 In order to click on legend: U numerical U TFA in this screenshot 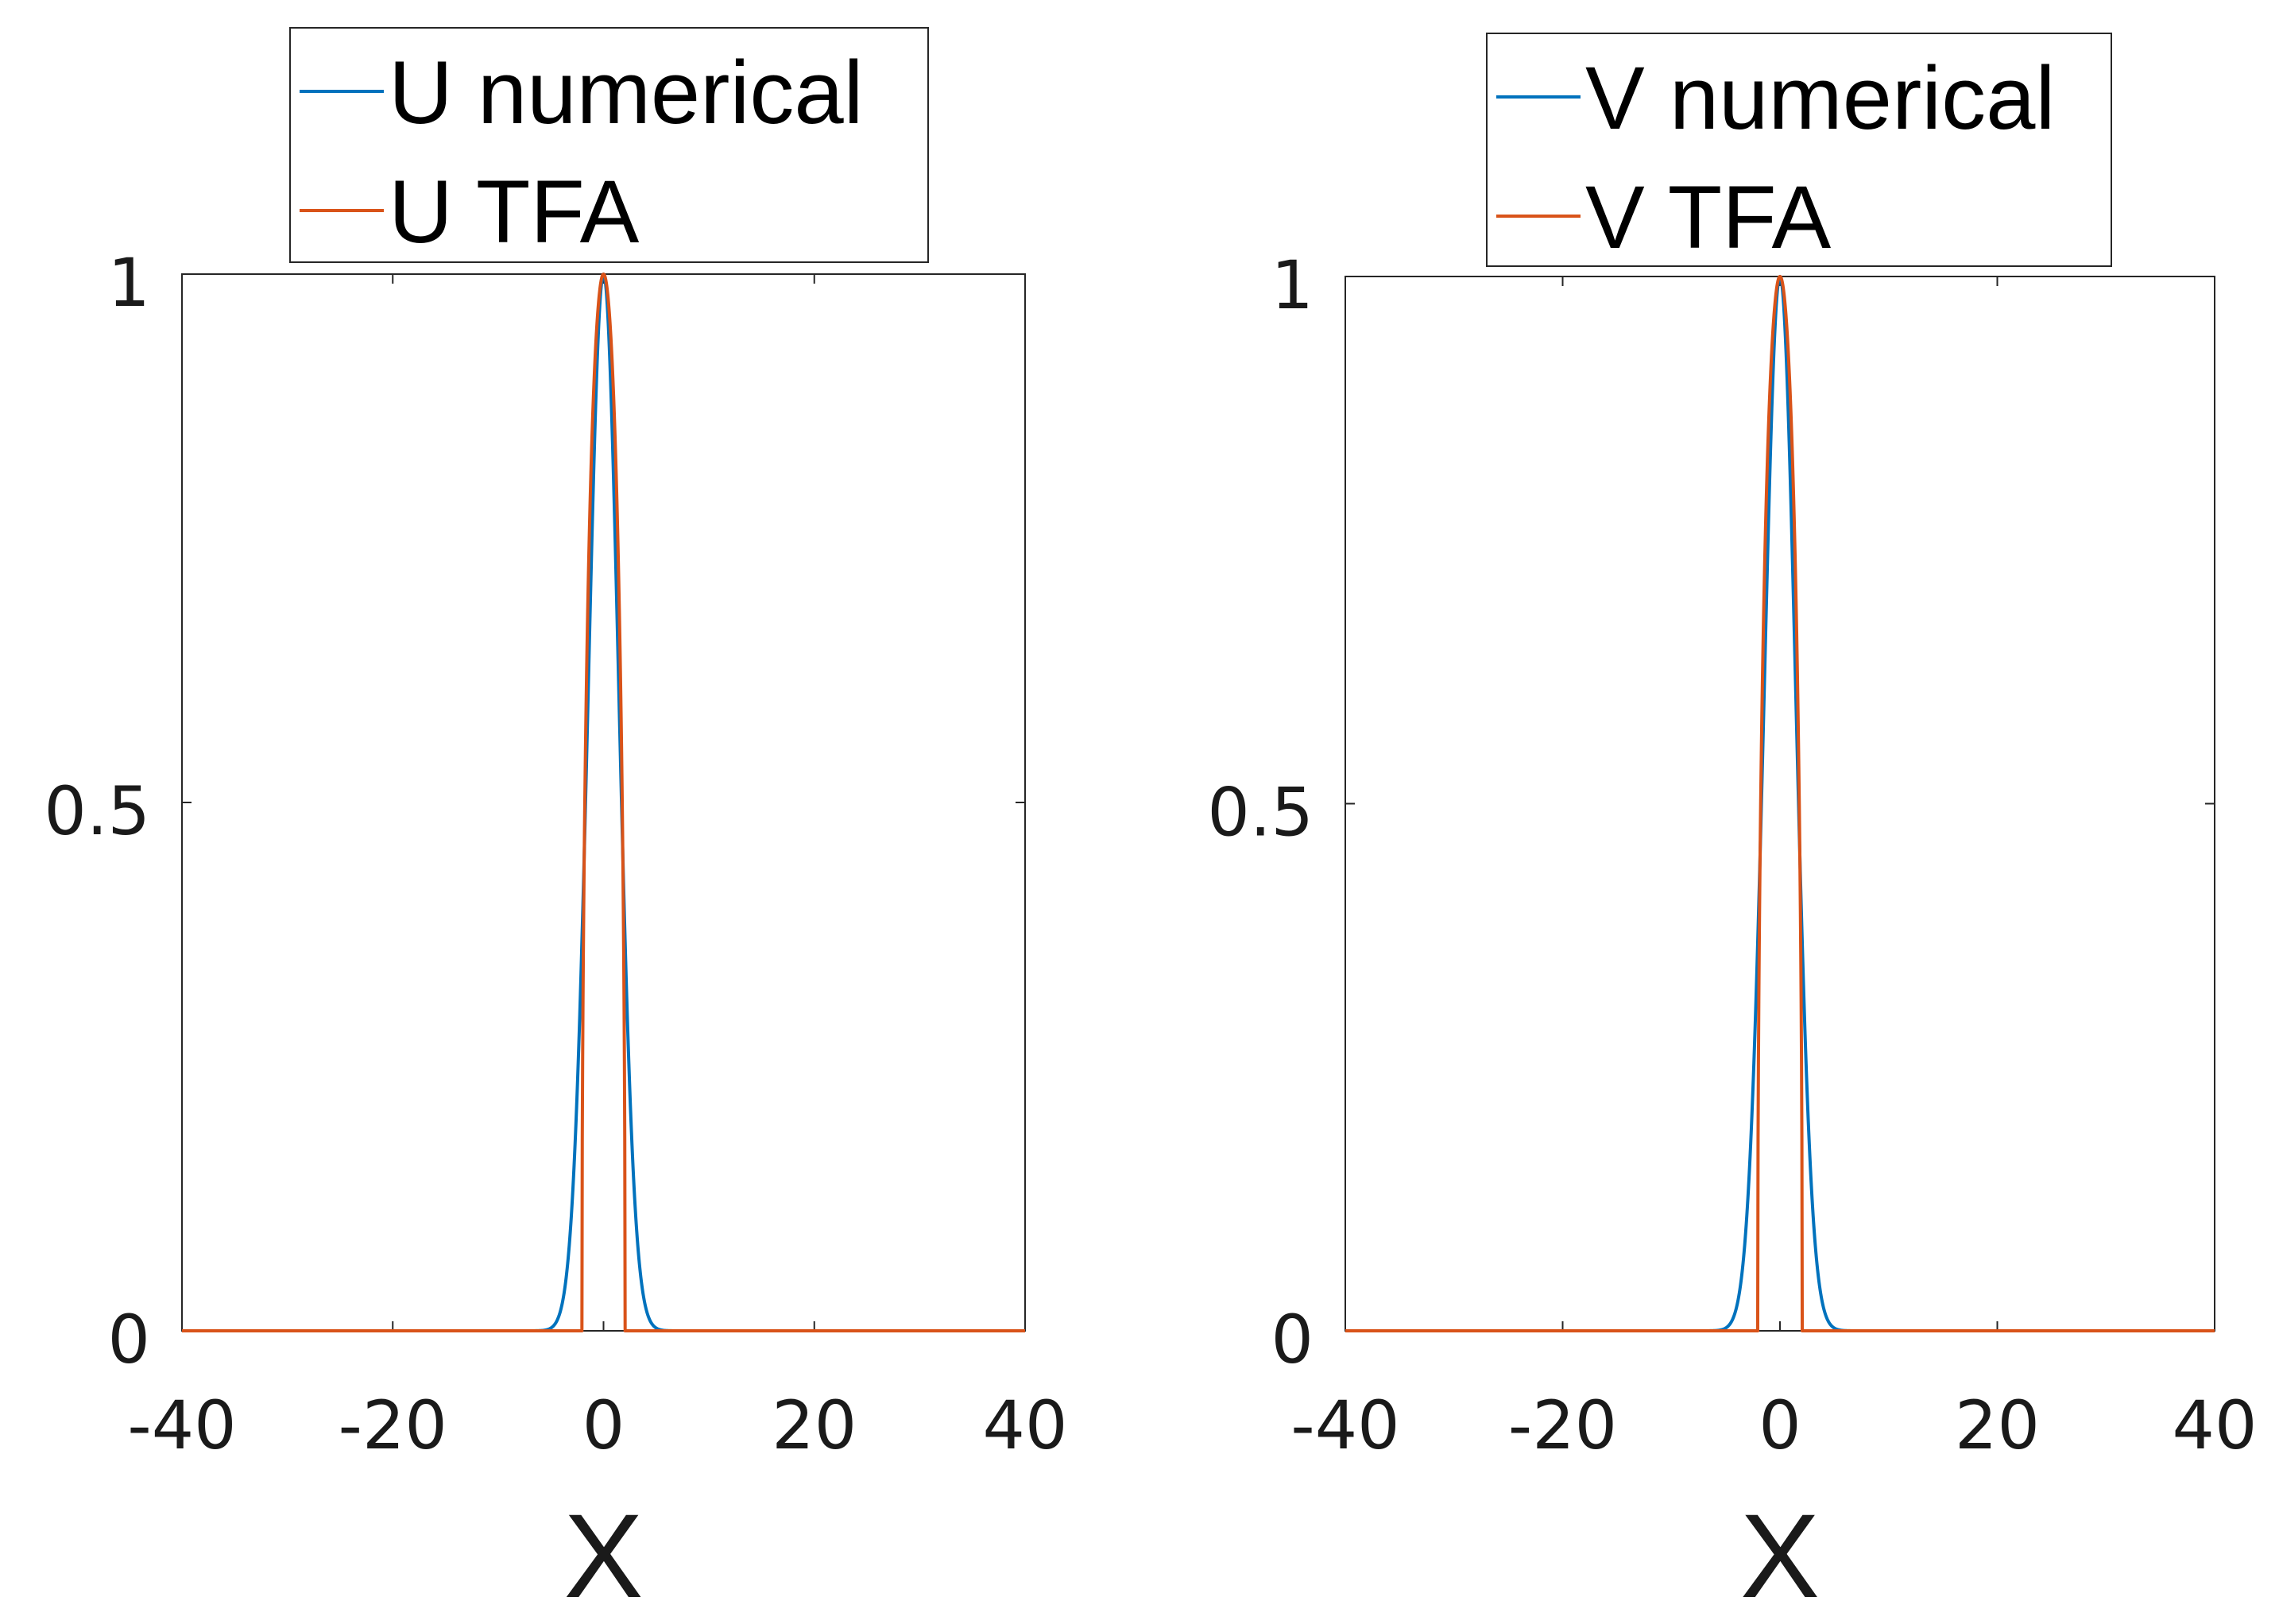, I will do `click(609, 145)`.